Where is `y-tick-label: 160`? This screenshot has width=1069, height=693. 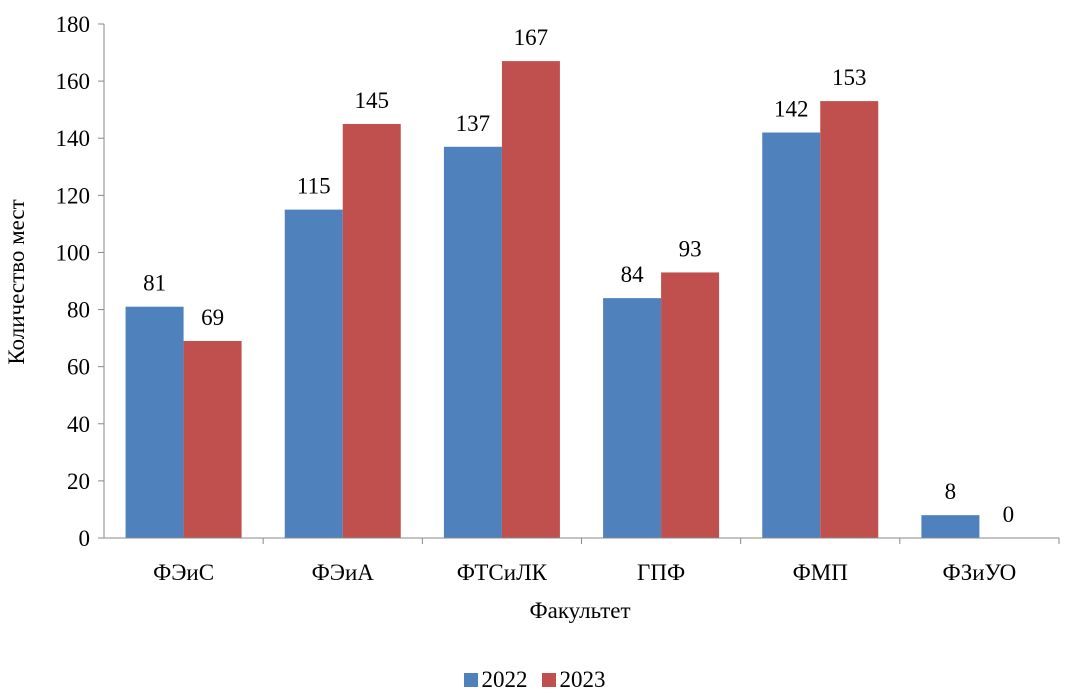 y-tick-label: 160 is located at coordinates (73, 81).